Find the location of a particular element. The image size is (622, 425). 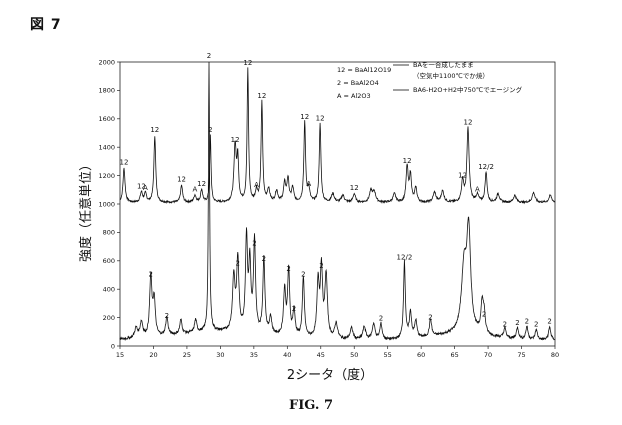

legend-series-line: （空気中1100℃でか焼） is located at coordinates (451, 75).